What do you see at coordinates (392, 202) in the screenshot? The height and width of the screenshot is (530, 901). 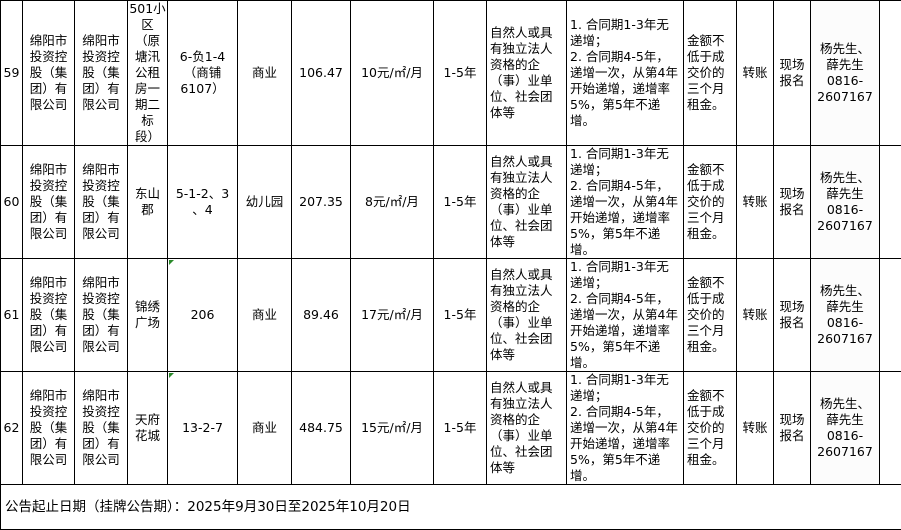 I see `cell-price: 8元/㎡/月` at bounding box center [392, 202].